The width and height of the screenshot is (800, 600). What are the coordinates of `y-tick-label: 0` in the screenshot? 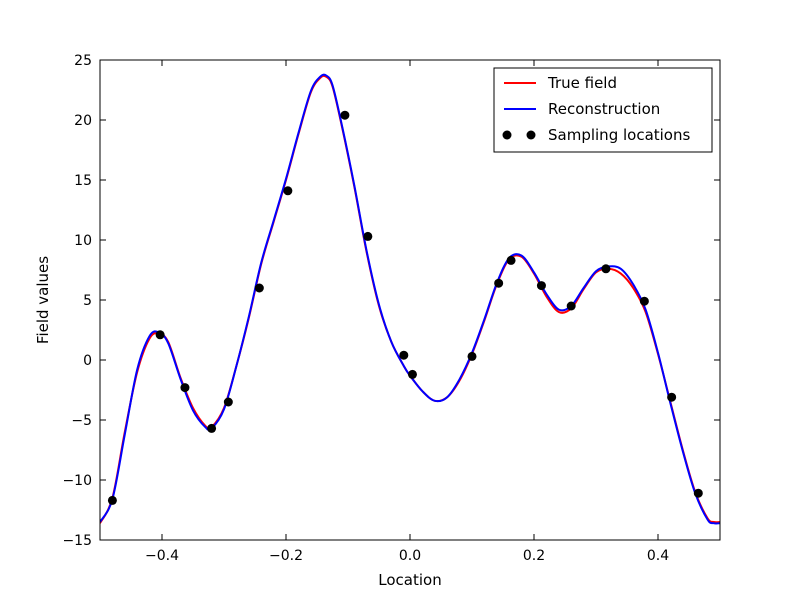 It's located at (87, 361).